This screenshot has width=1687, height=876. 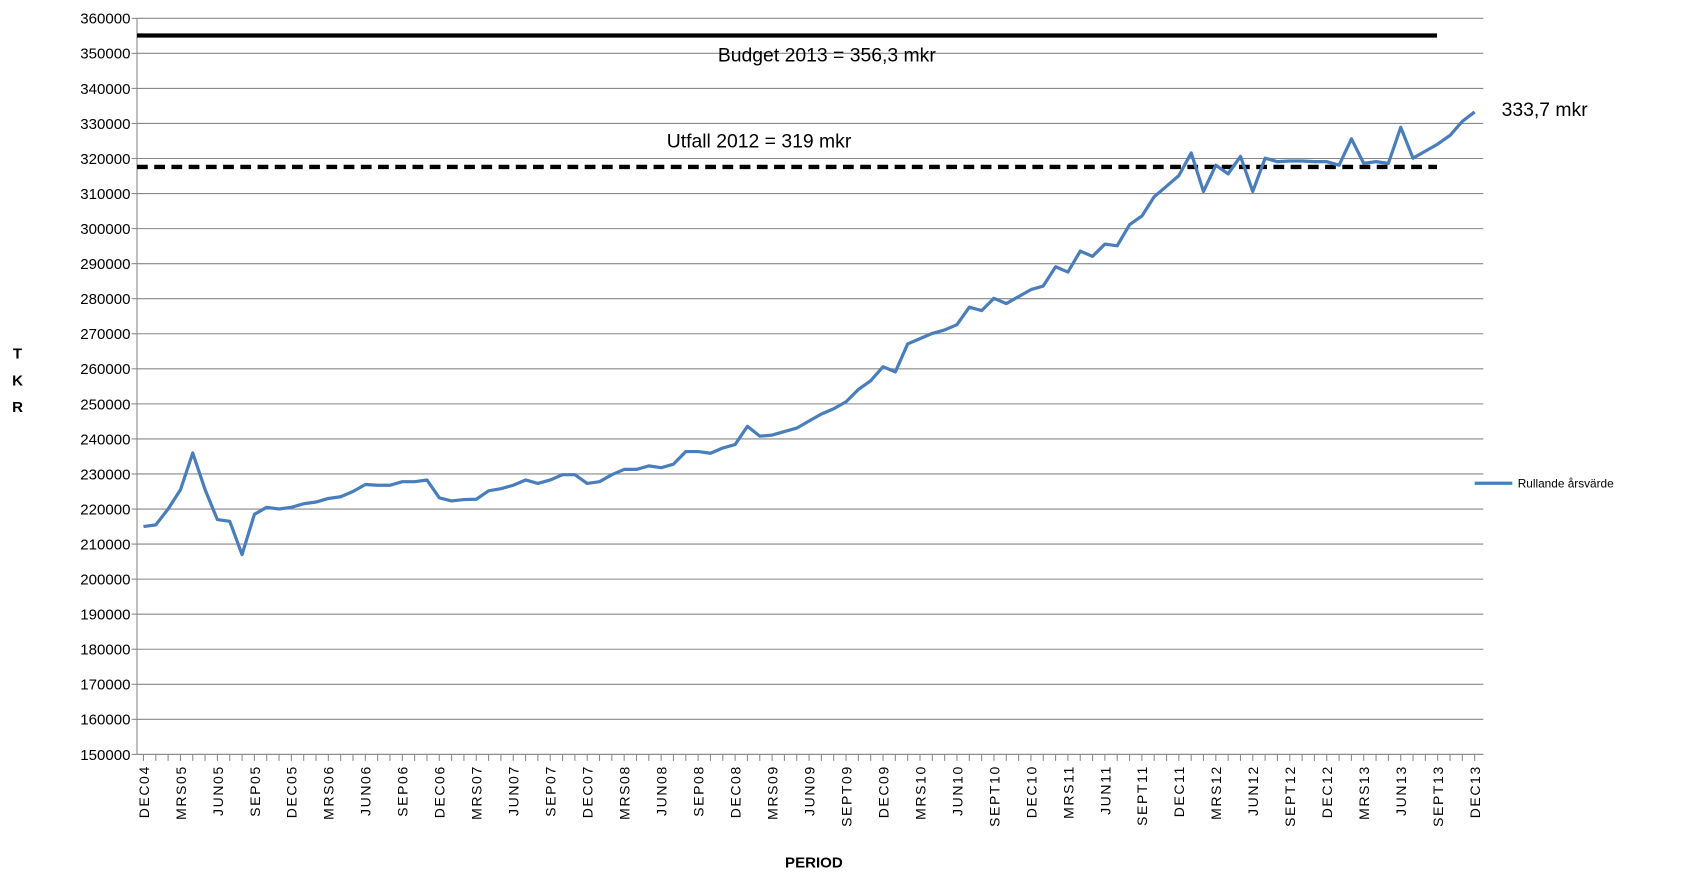 I want to click on y-tick-label: 220000, so click(x=105, y=509).